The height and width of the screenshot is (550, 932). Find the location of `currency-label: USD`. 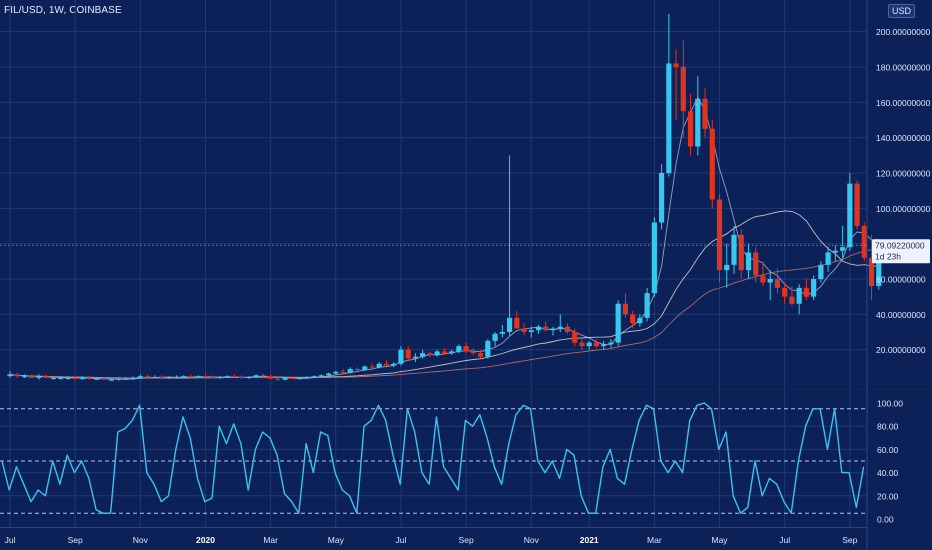

currency-label: USD is located at coordinates (902, 11).